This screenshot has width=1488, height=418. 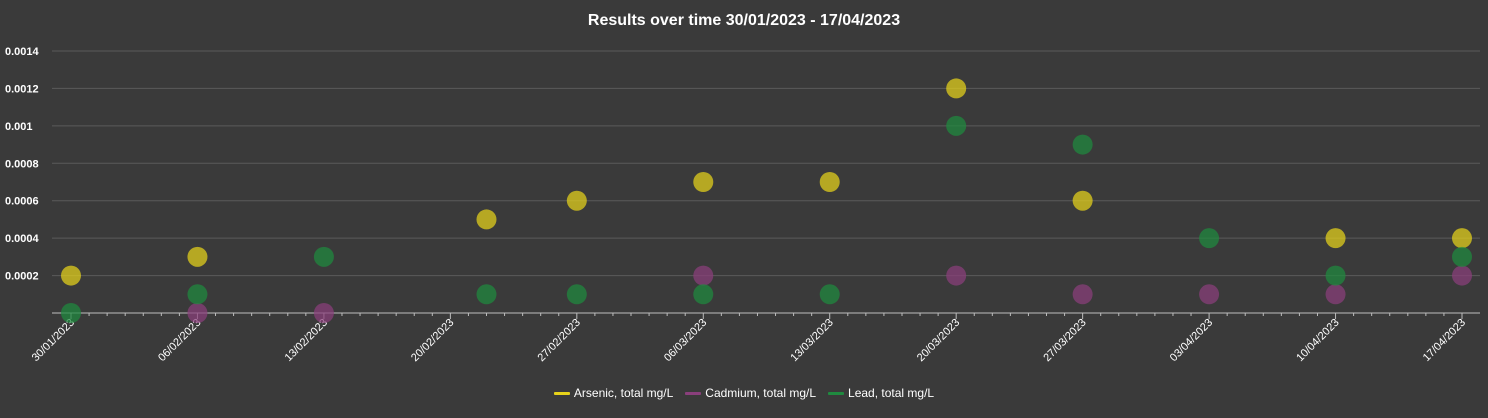 What do you see at coordinates (623, 393) in the screenshot?
I see `legend-label: Arsenic, total mg/L` at bounding box center [623, 393].